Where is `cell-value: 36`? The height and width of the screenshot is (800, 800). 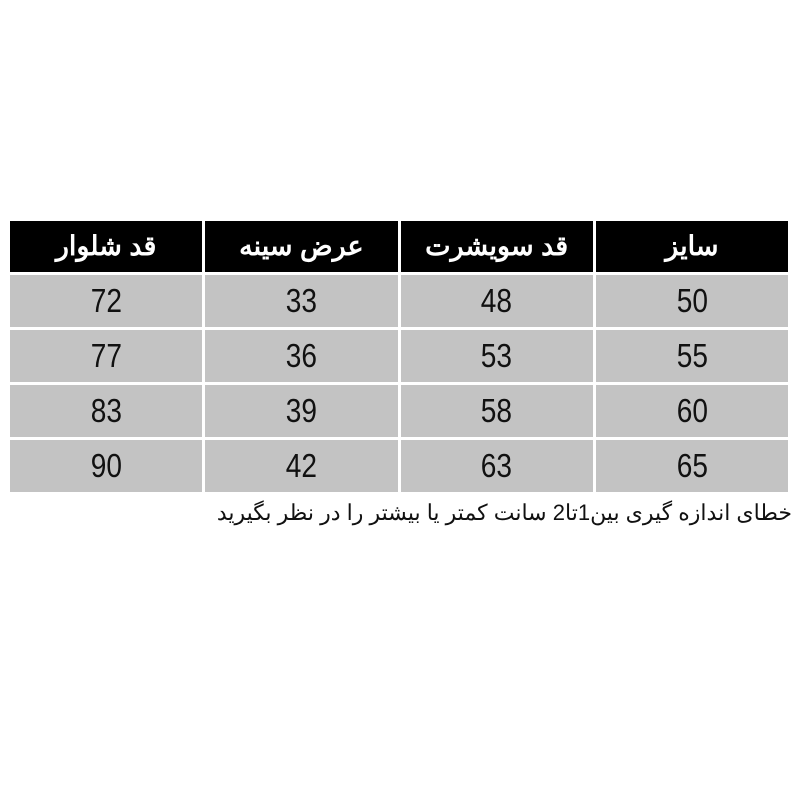 cell-value: 36 is located at coordinates (301, 355).